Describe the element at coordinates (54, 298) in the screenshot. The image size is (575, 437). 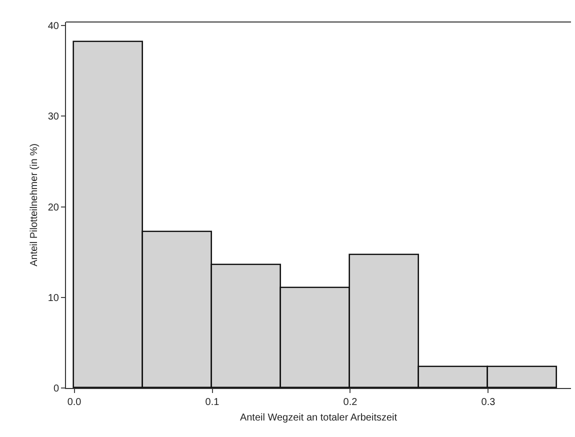
I see `y-tick-label: 10` at that location.